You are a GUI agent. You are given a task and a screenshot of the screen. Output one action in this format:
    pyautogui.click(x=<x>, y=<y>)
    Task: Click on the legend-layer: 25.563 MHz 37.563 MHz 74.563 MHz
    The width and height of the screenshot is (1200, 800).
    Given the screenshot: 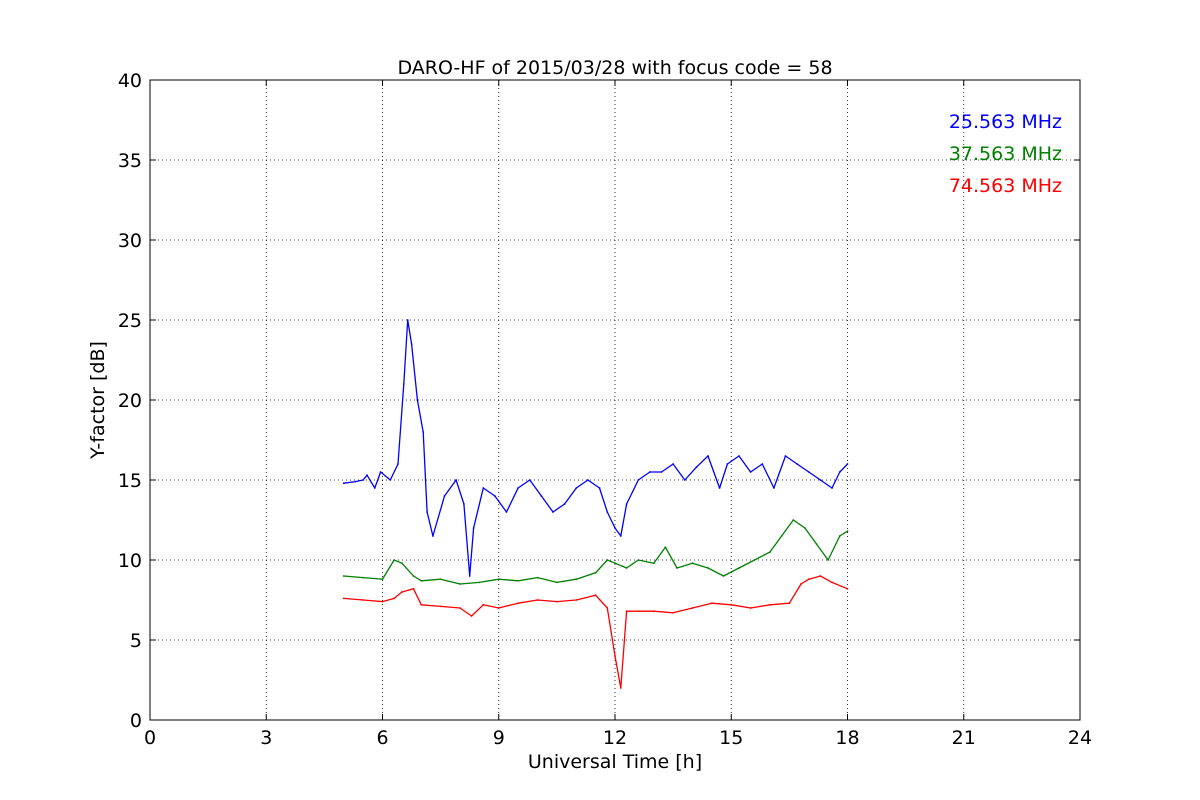 What is the action you would take?
    pyautogui.click(x=1005, y=154)
    